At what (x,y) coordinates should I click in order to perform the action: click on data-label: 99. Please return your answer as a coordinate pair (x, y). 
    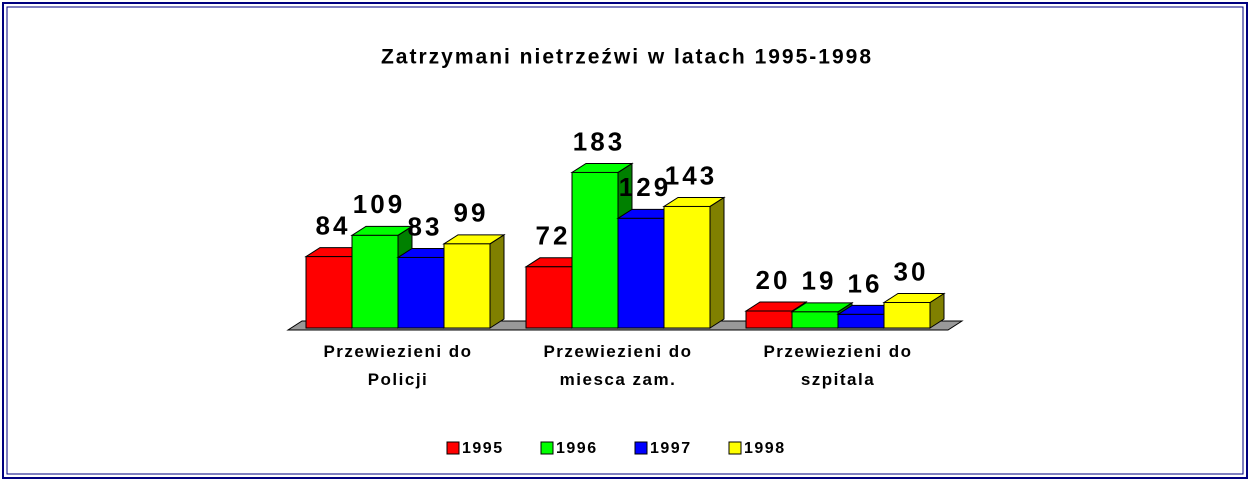
    Looking at the image, I should click on (471, 213).